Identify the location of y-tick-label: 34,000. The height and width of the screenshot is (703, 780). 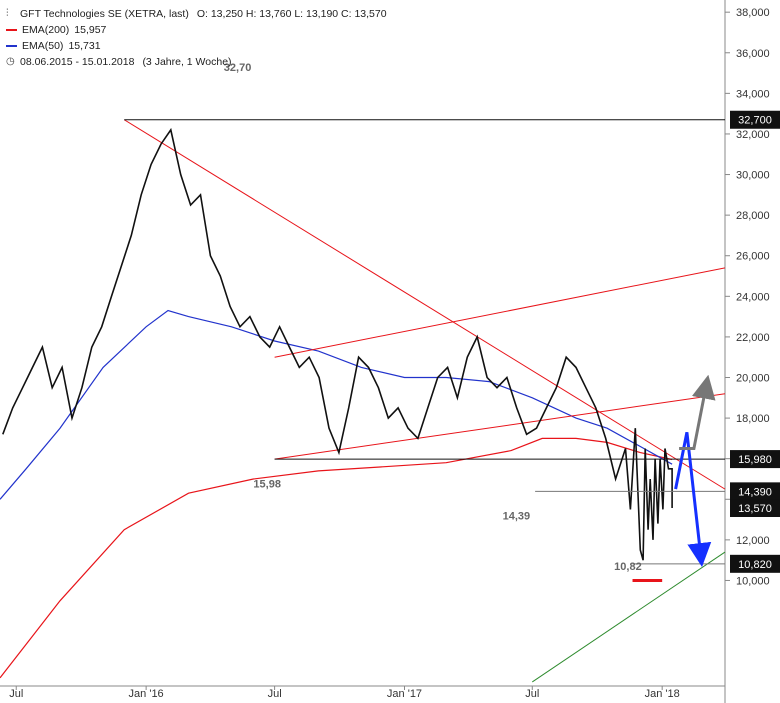
(753, 94).